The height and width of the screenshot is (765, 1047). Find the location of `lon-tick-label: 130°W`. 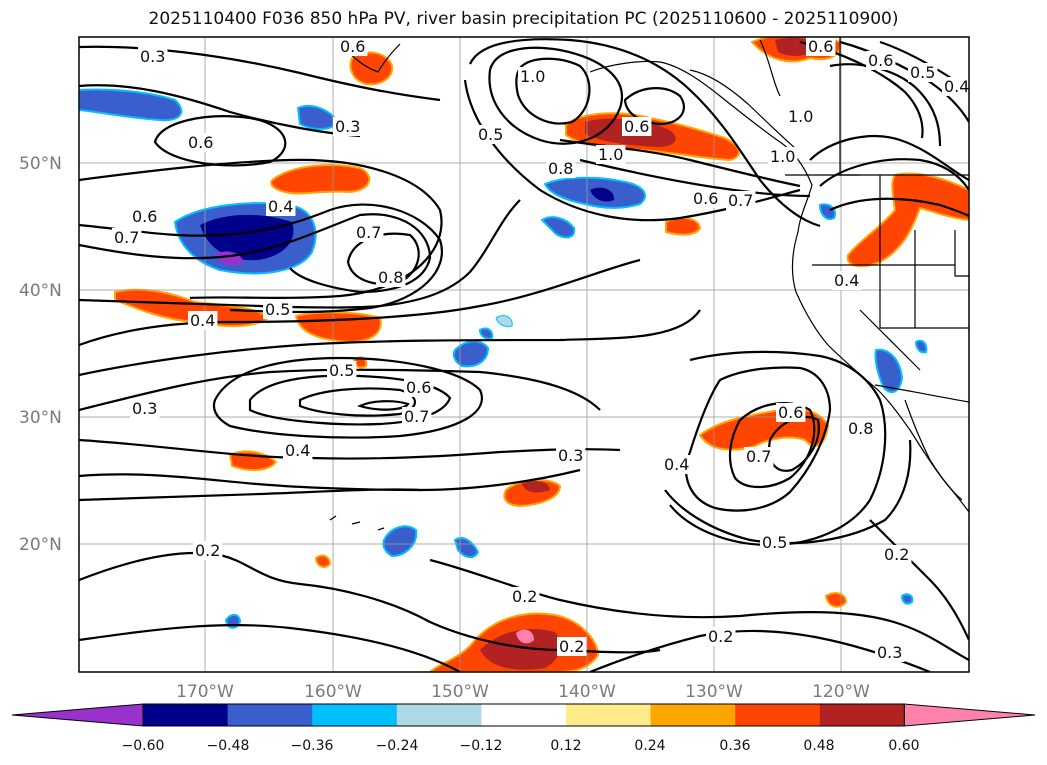

lon-tick-label: 130°W is located at coordinates (714, 692).